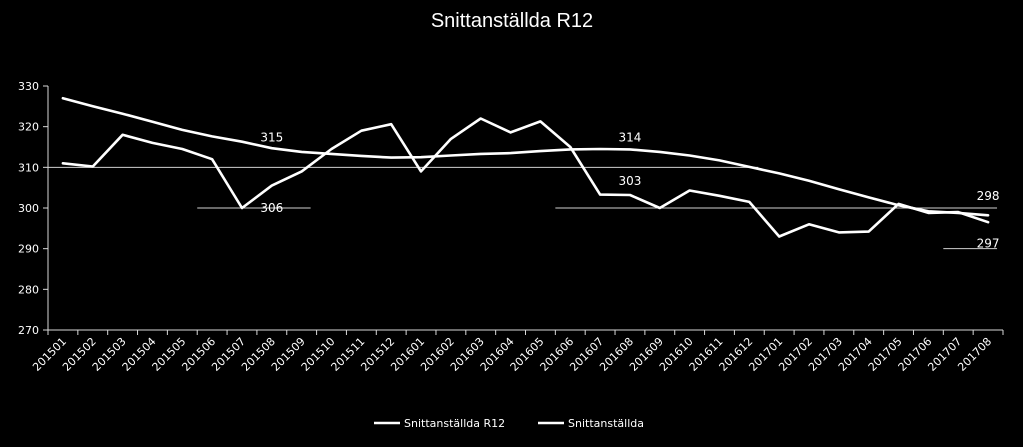 The image size is (1023, 447). Describe the element at coordinates (606, 423) in the screenshot. I see `legend-label-series-2: Snittanställda` at that location.